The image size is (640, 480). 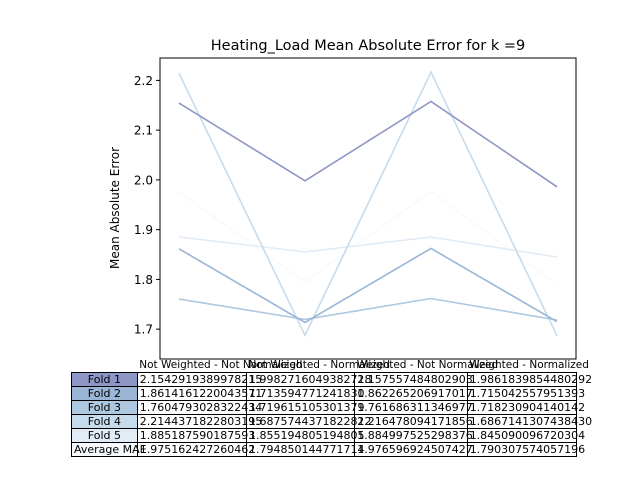 What do you see at coordinates (109, 449) in the screenshot?
I see `row-label: Average MAE` at bounding box center [109, 449].